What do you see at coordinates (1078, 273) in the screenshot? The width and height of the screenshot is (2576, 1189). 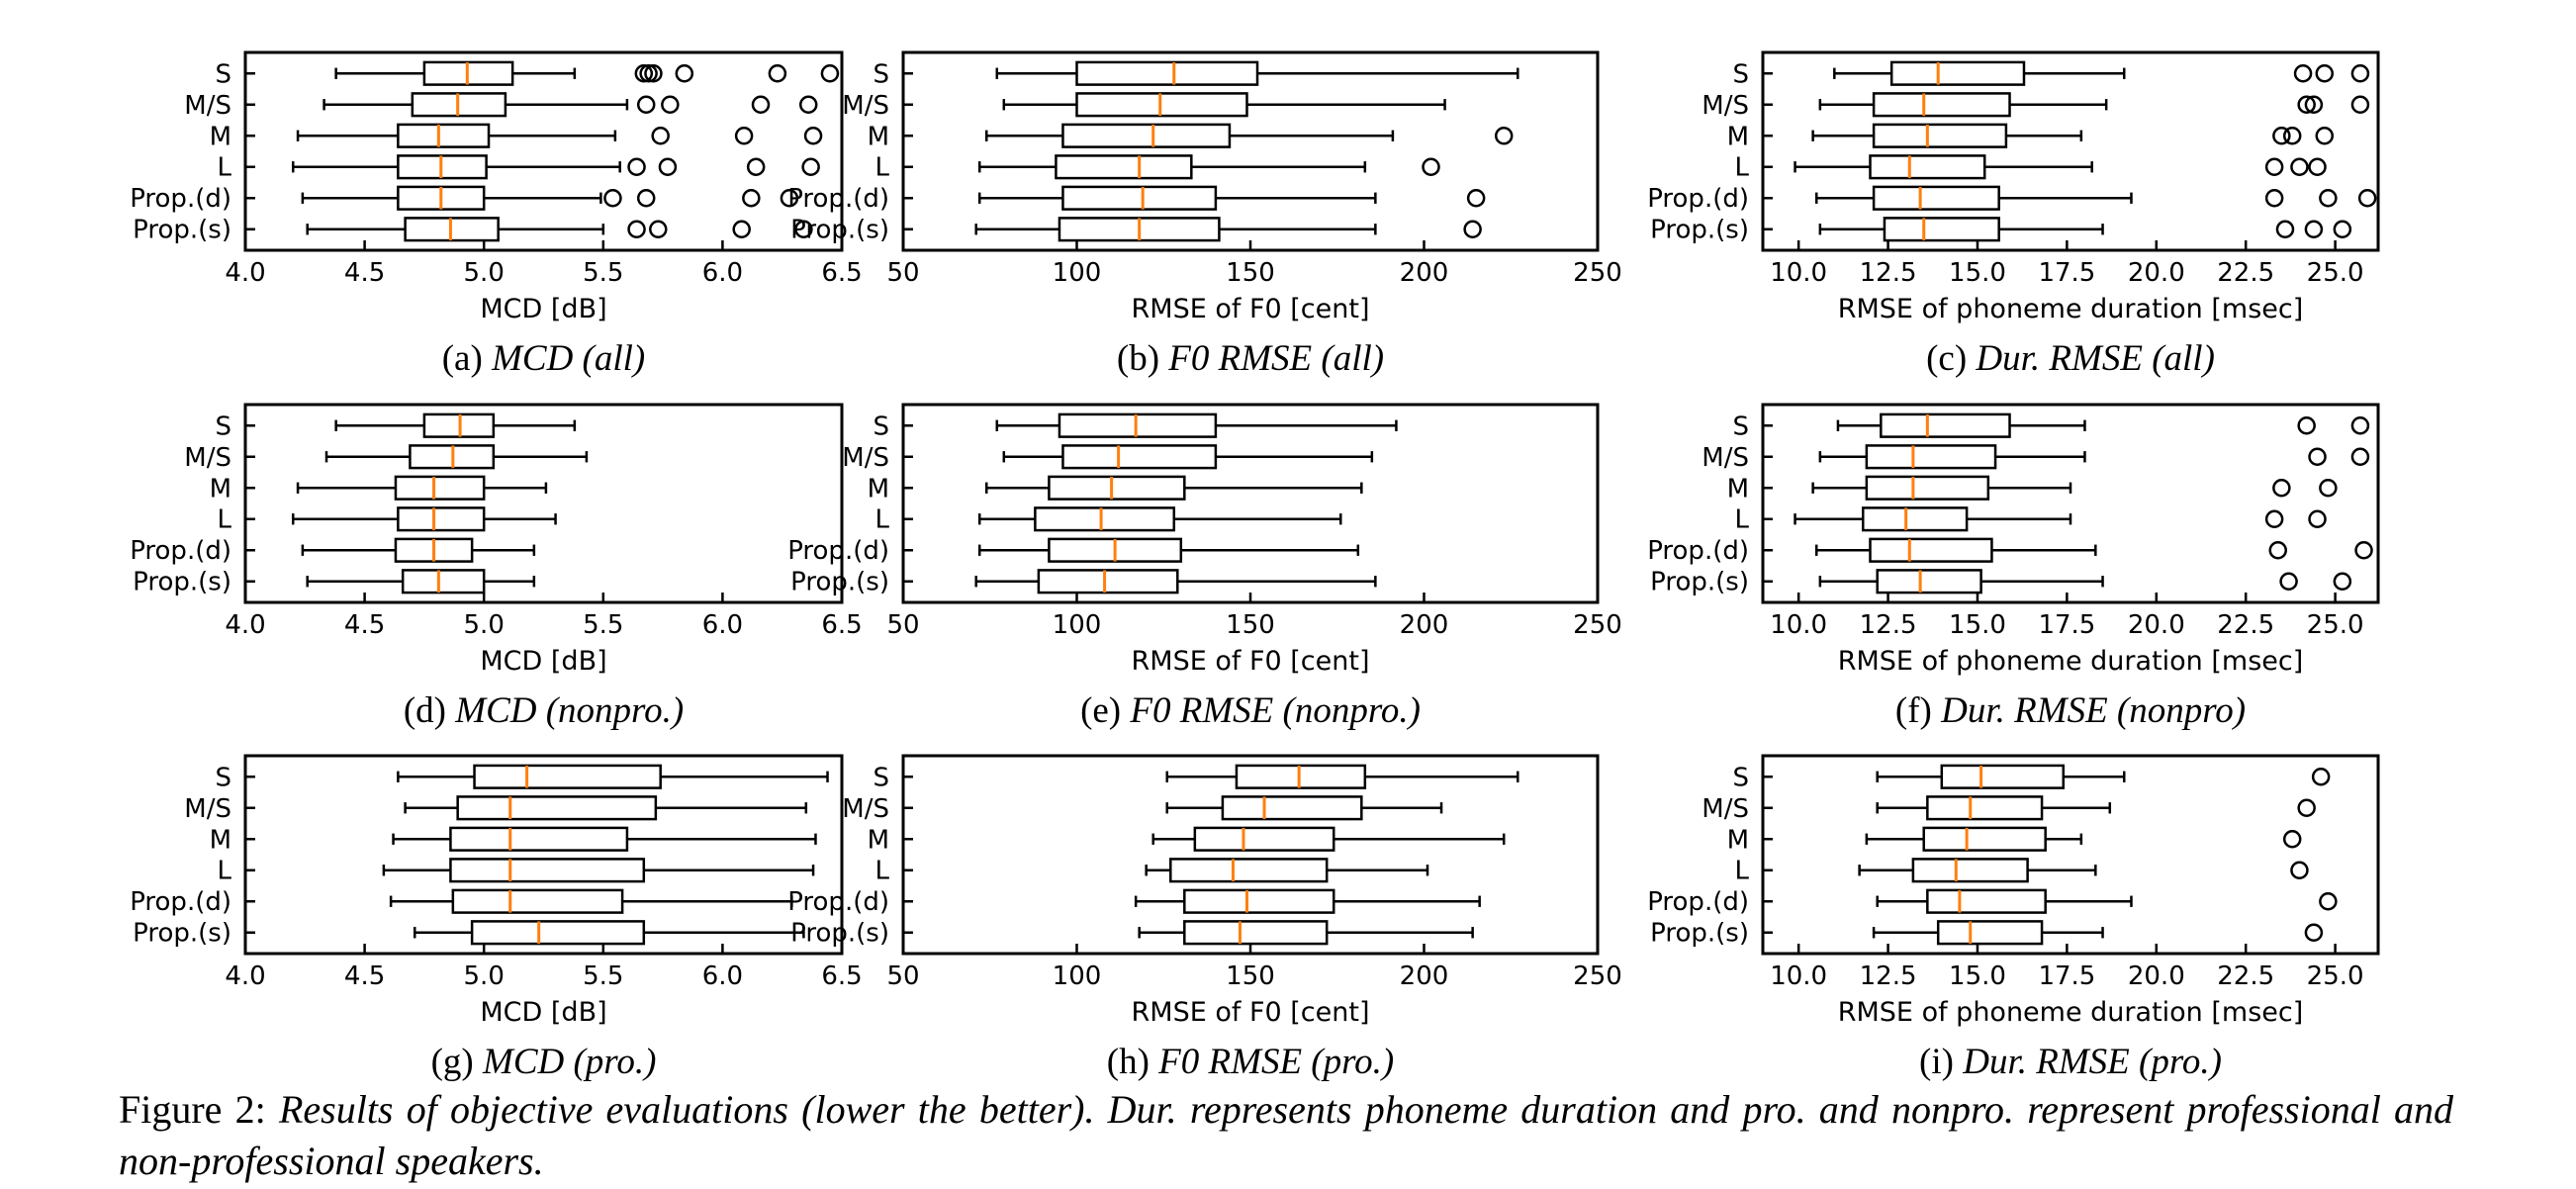 I see `x-tick-label: 100` at bounding box center [1078, 273].